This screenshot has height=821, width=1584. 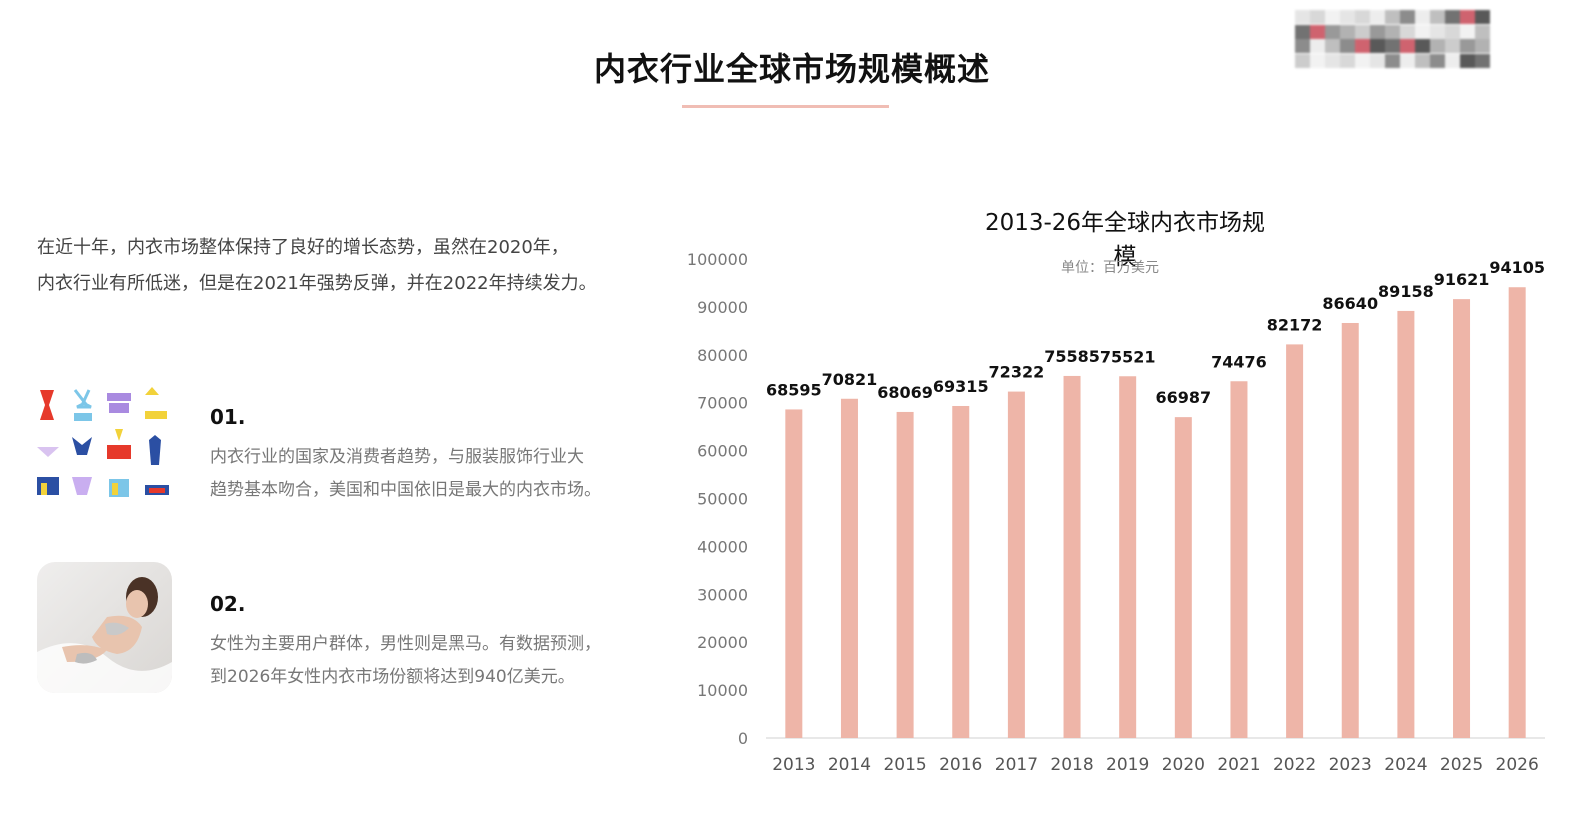 I want to click on x-tick-label: 2019, so click(x=1127, y=765).